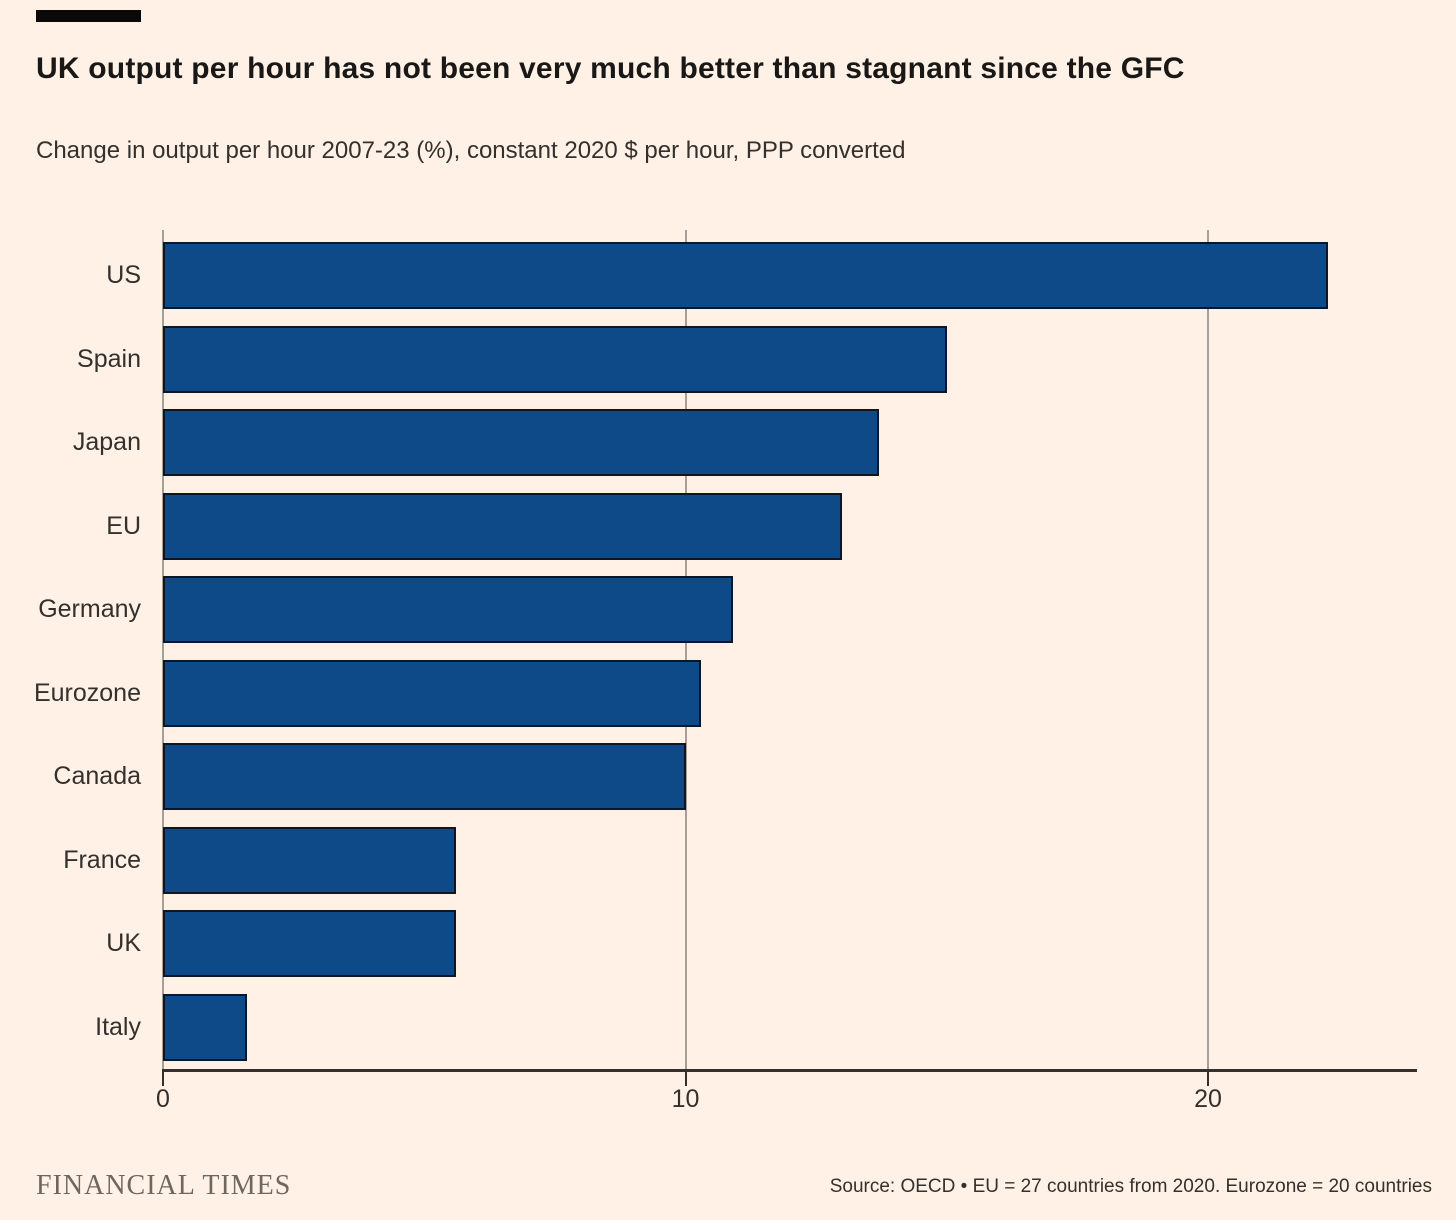 The image size is (1456, 1220). Describe the element at coordinates (123, 525) in the screenshot. I see `category-label-eu: EU` at that location.